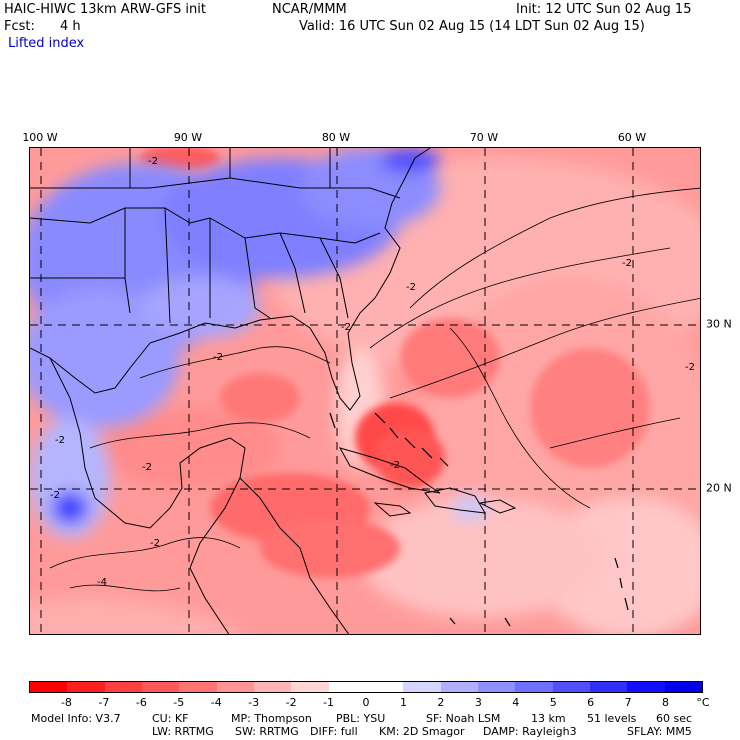  Describe the element at coordinates (366, 702) in the screenshot. I see `colorbar-tick-label: 0` at that location.